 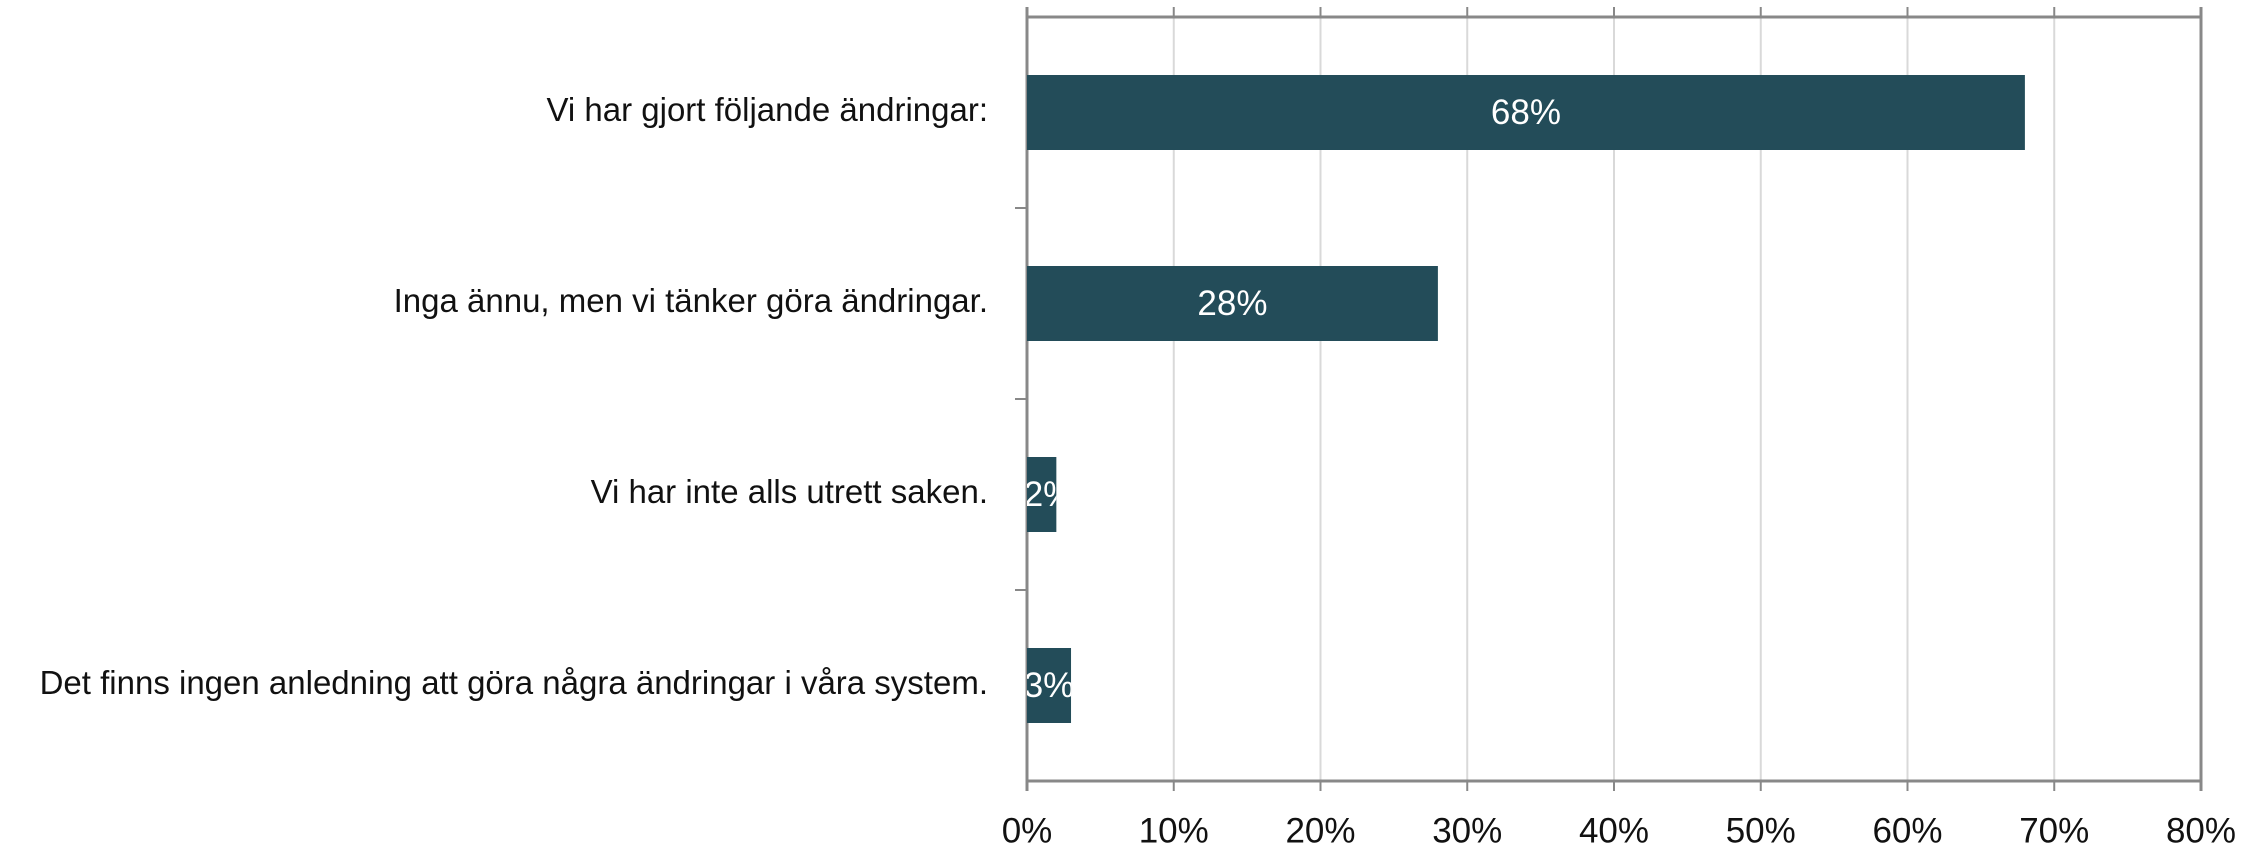 What do you see at coordinates (2054, 828) in the screenshot?
I see `x-tick-label: 70%` at bounding box center [2054, 828].